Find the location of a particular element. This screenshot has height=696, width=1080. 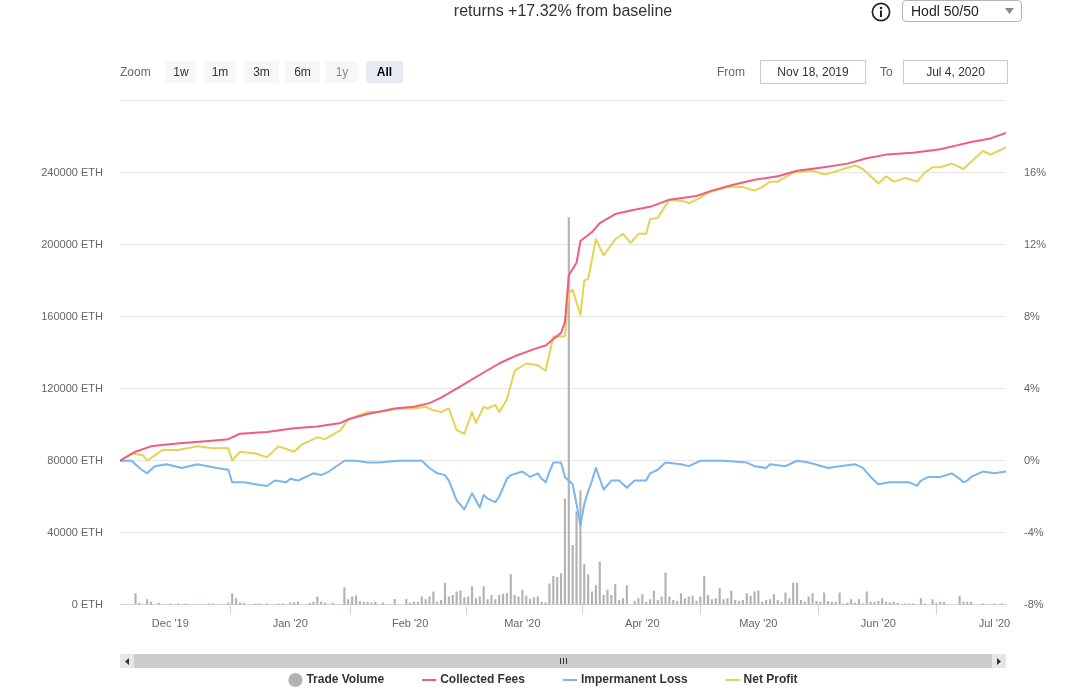

text: To is located at coordinates (886, 72).